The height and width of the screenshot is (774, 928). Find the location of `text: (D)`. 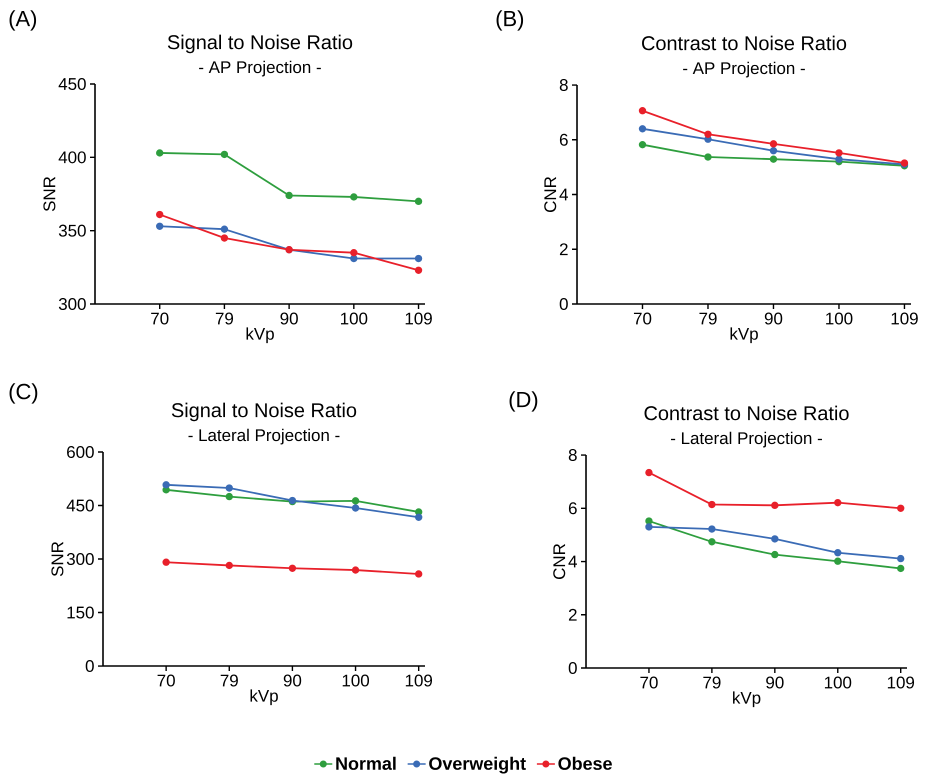

text: (D) is located at coordinates (524, 401).